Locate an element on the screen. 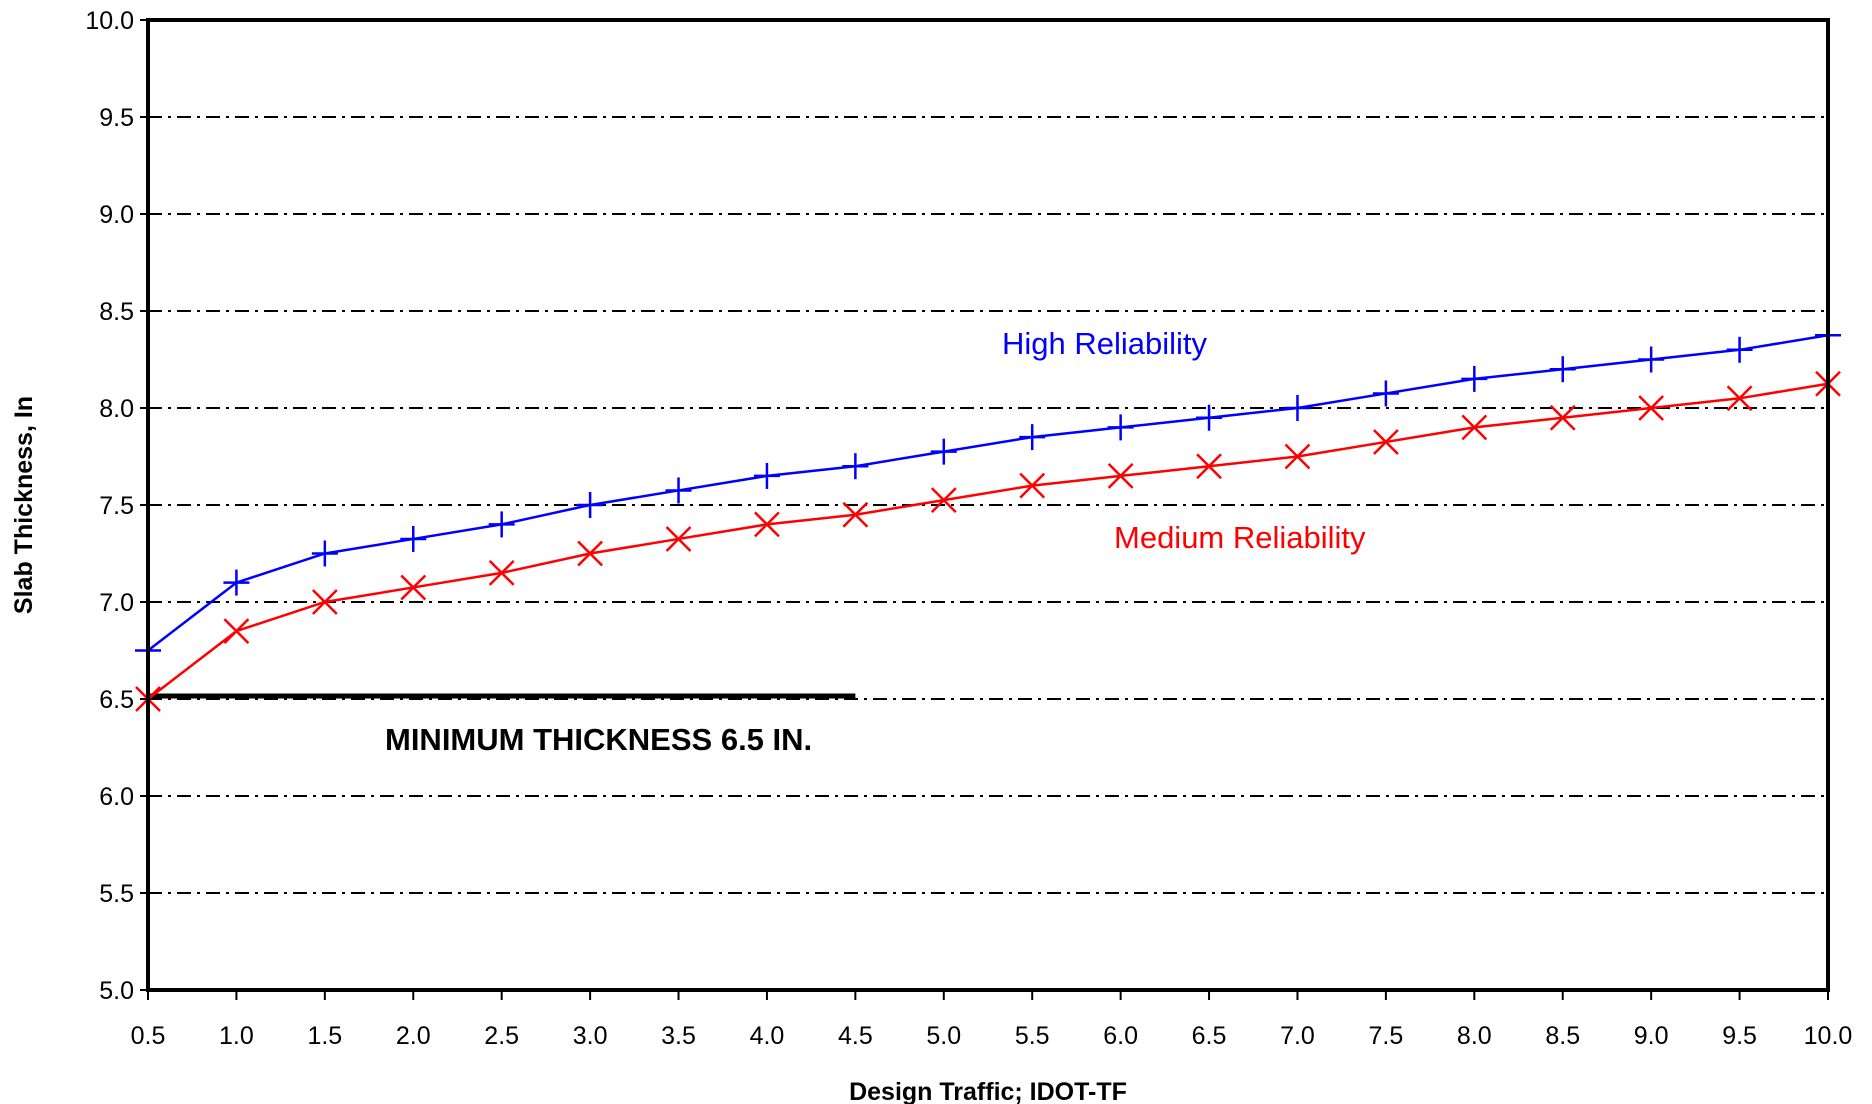 This screenshot has width=1872, height=1104. x-tick-label-6: 3.5 is located at coordinates (678, 1036).